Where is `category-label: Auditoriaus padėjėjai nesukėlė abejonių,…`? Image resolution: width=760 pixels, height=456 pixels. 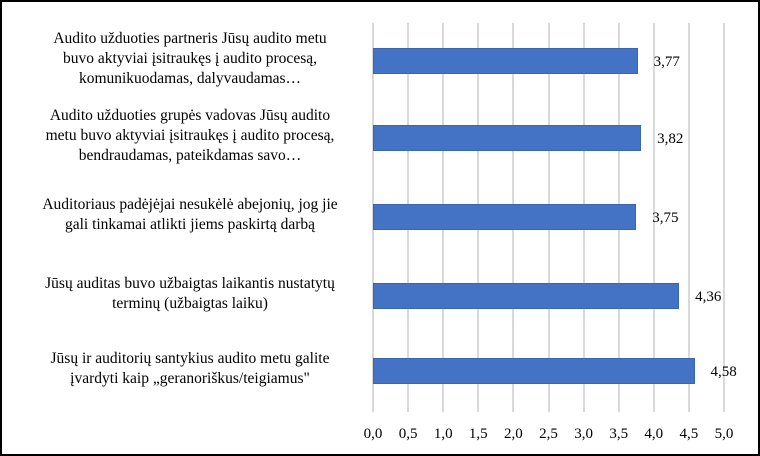
category-label: Auditoriaus padėjėjai nesukėlė abejonių,… is located at coordinates (190, 215).